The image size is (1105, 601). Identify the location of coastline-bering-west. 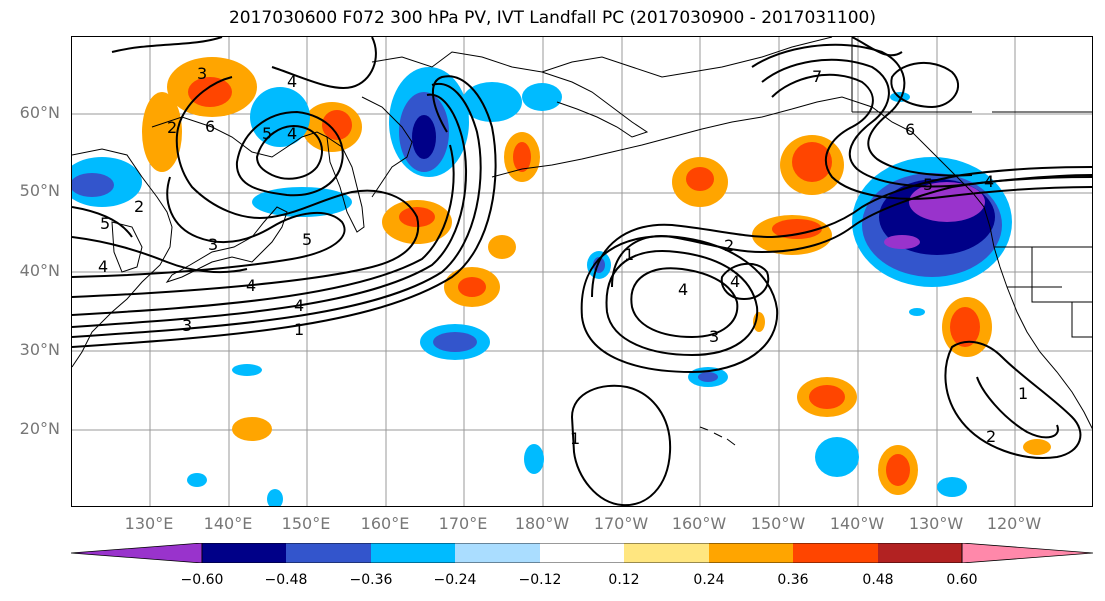
(387, 147).